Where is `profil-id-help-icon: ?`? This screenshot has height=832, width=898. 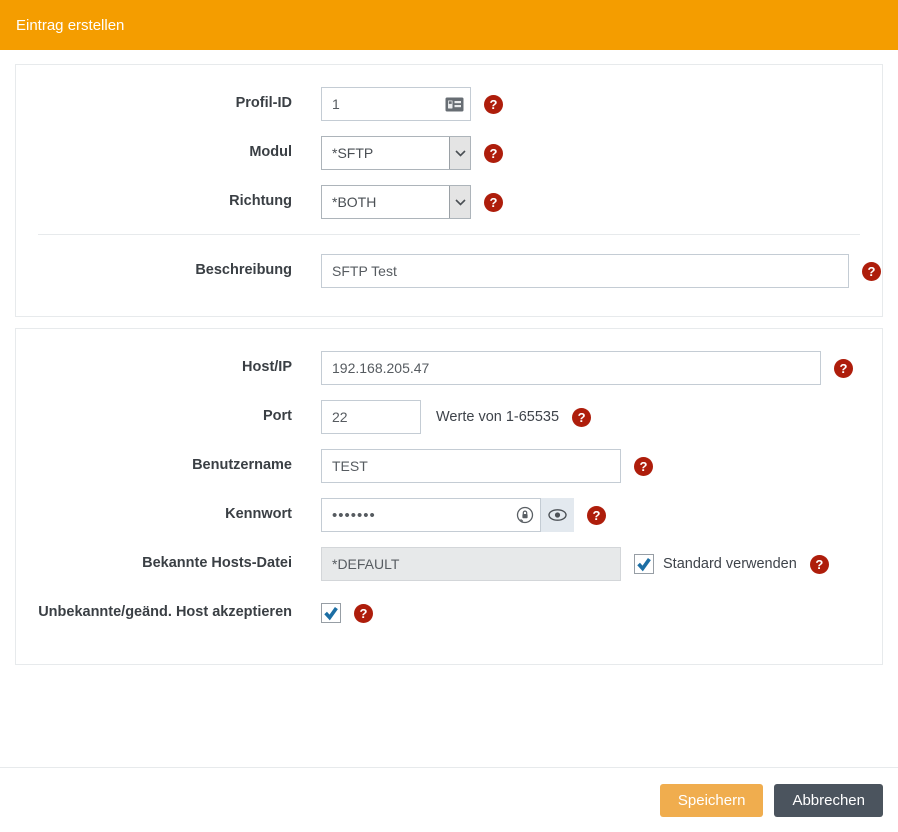
profil-id-help-icon: ? is located at coordinates (493, 104).